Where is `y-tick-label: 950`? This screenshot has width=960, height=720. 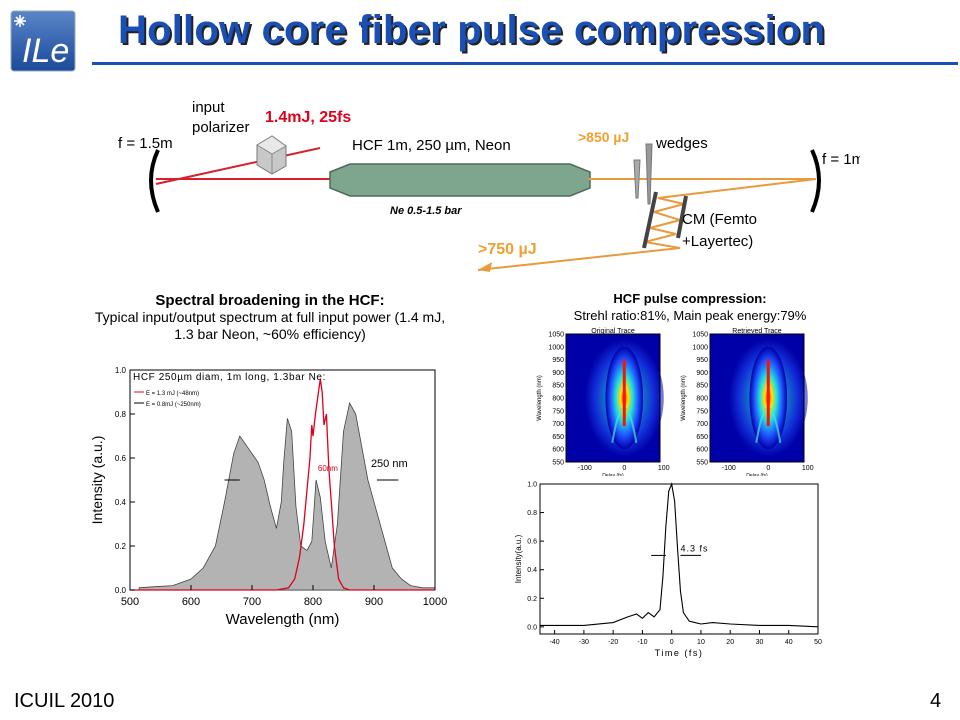 y-tick-label: 950 is located at coordinates (702, 360).